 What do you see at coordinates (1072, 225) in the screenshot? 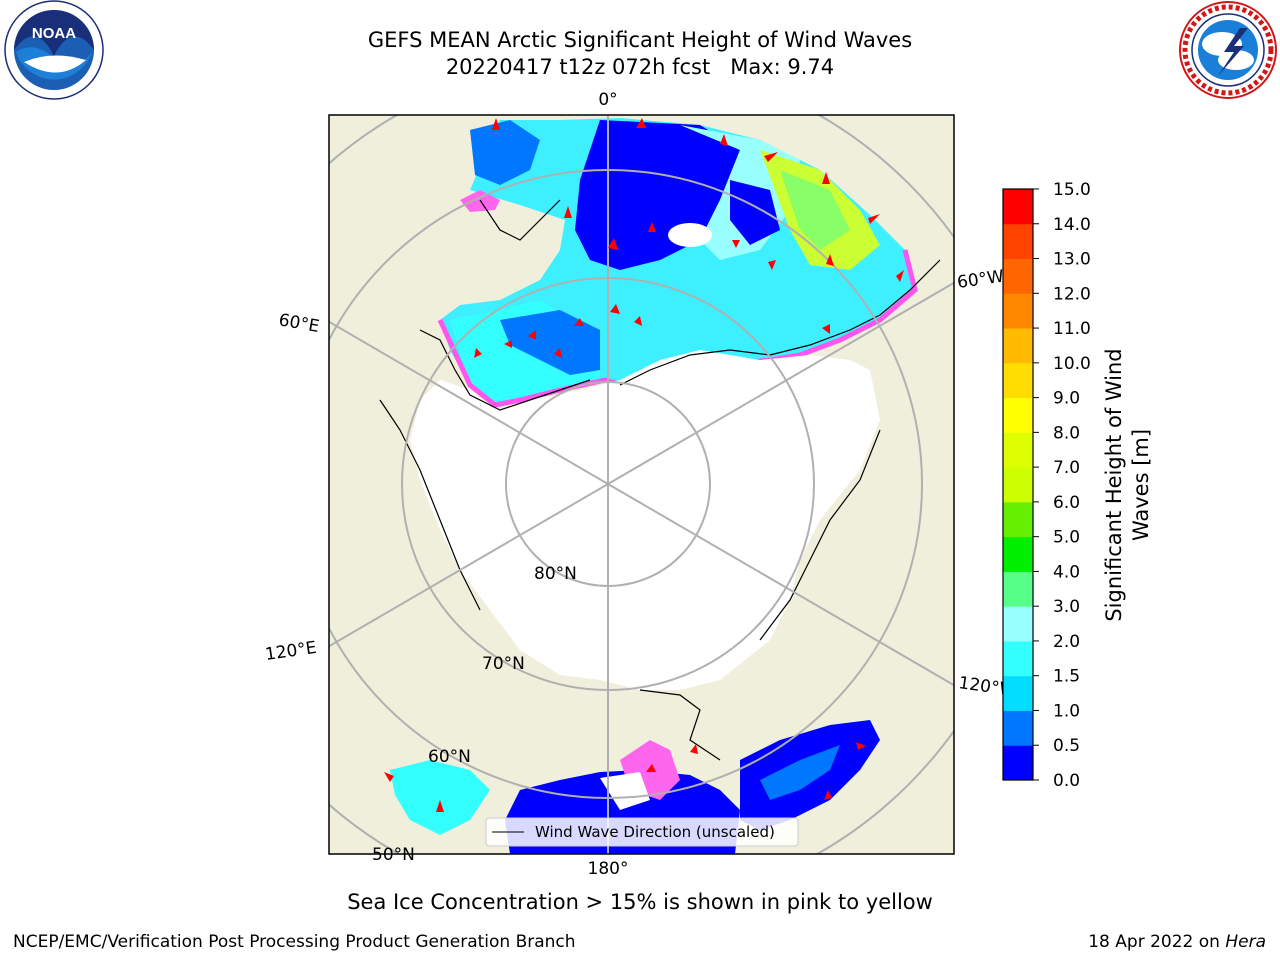
I see `colorbar-tick-label: 14.0` at bounding box center [1072, 225].